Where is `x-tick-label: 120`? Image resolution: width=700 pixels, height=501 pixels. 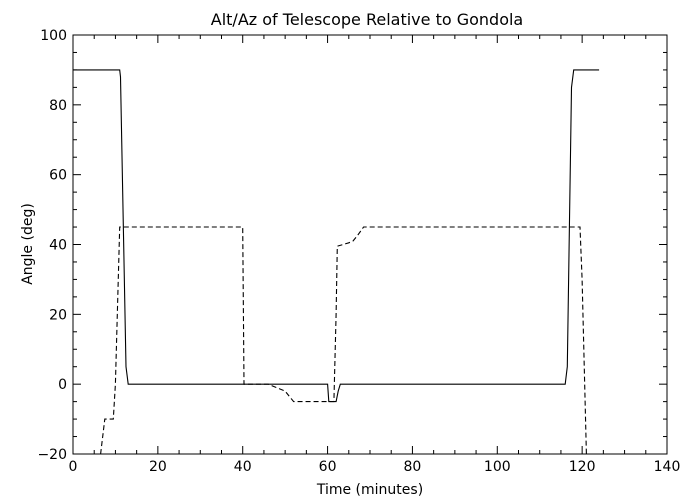
x-tick-label: 120 is located at coordinates (582, 467).